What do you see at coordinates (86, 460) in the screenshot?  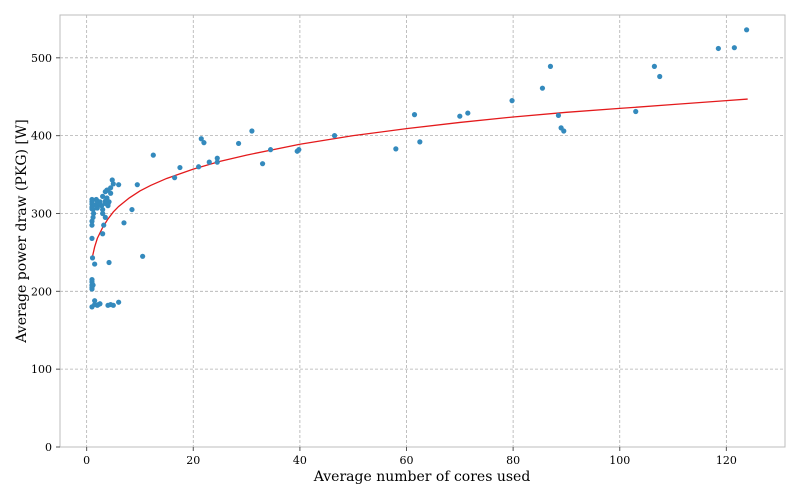 I see `x-tick-label: 0` at bounding box center [86, 460].